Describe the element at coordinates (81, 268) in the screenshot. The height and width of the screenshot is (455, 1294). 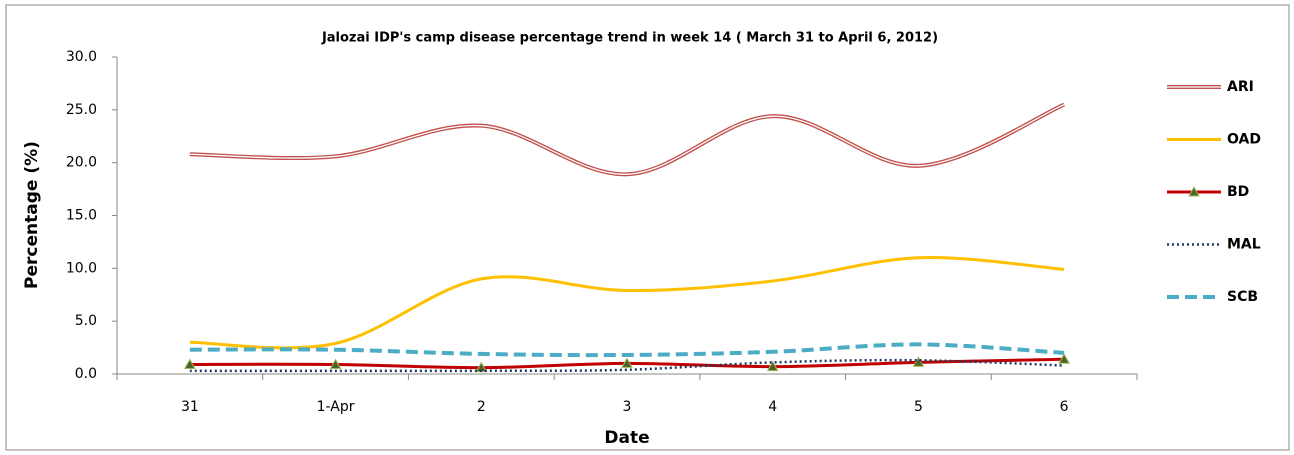
I see `y-tick-label: 10.0` at that location.